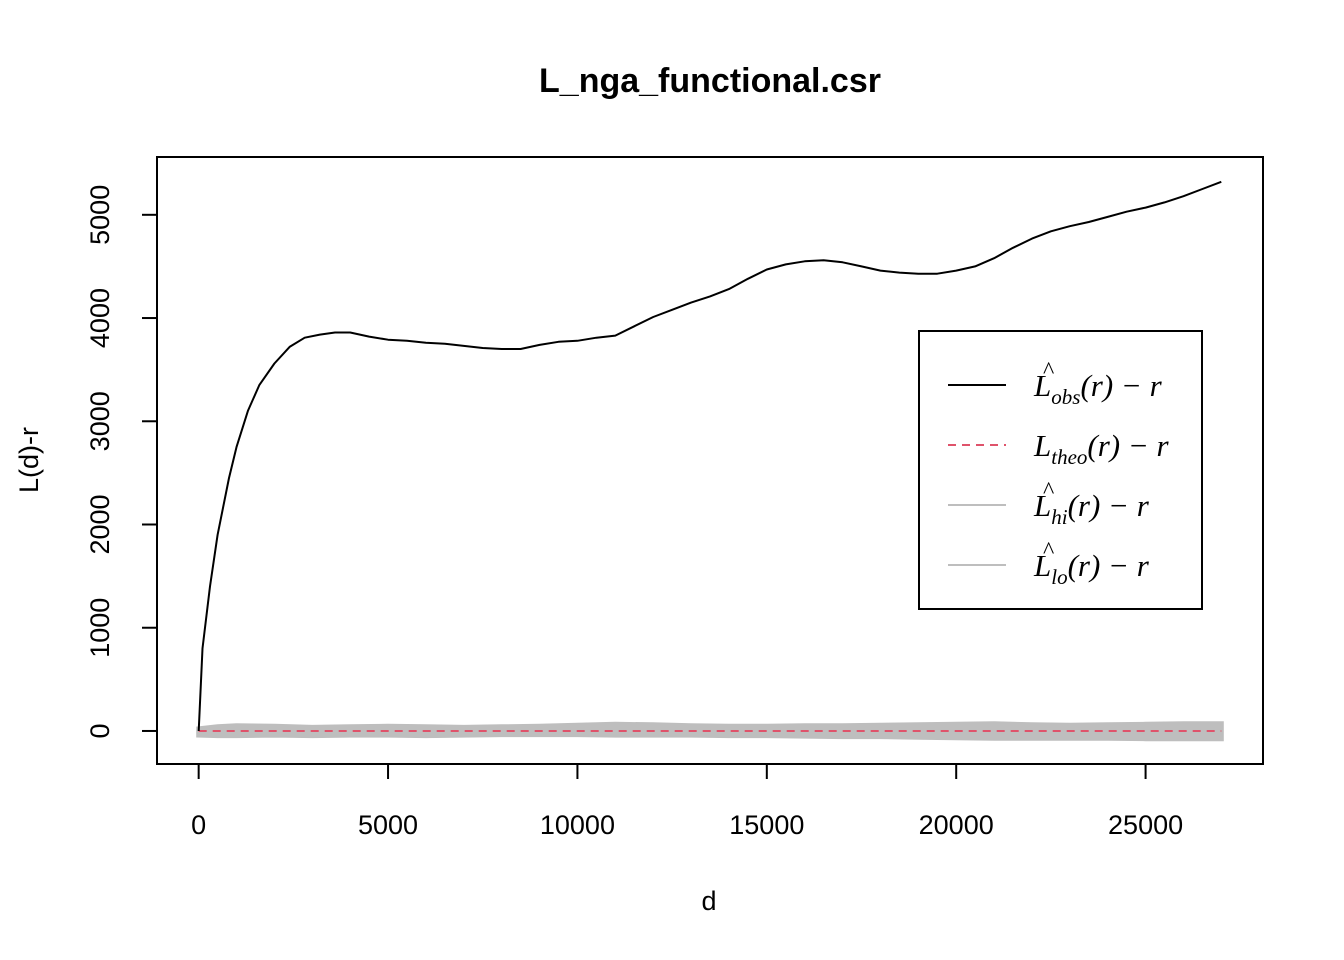  Describe the element at coordinates (1091, 508) in the screenshot. I see `legend-label: Lhi(r) − r` at that location.